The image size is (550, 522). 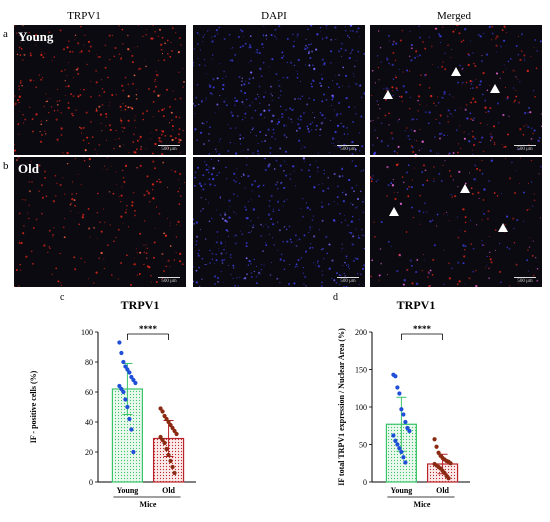 What do you see at coordinates (28, 168) in the screenshot?
I see `row-label-old: Old` at bounding box center [28, 168].